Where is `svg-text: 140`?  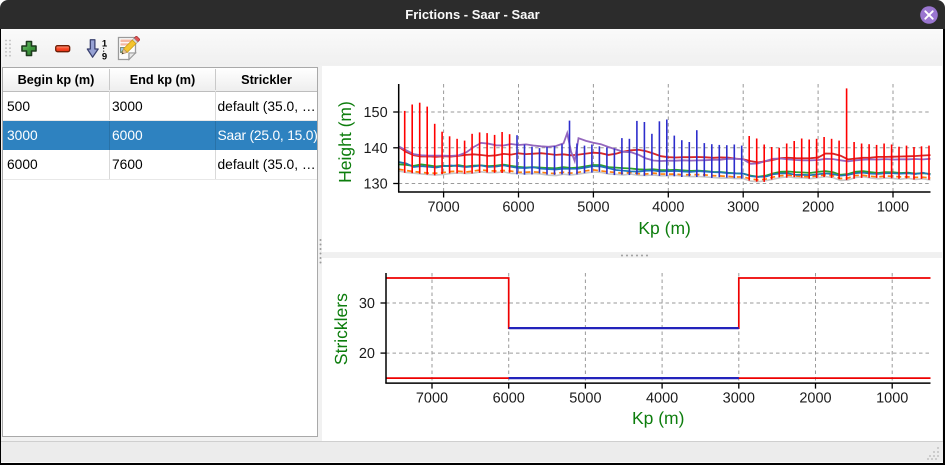
svg-text: 140 is located at coordinates (375, 149).